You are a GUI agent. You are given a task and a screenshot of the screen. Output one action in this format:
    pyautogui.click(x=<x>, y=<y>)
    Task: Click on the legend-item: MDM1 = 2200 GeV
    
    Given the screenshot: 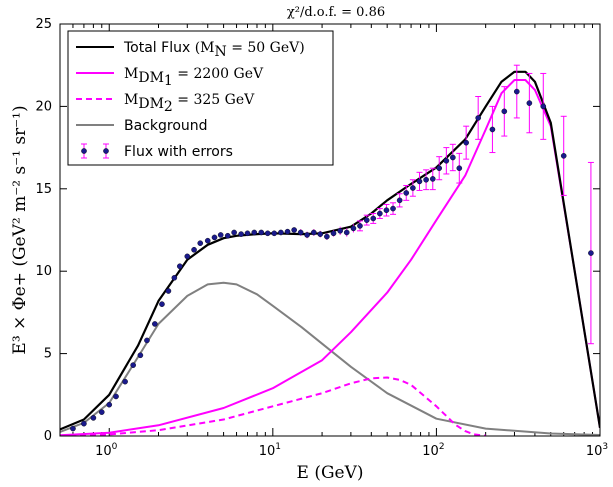 What is the action you would take?
    pyautogui.click(x=170, y=77)
    